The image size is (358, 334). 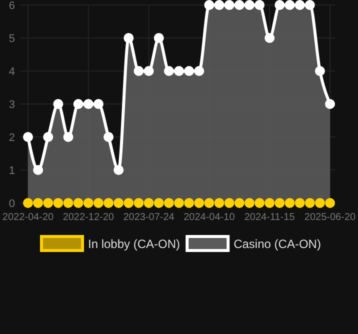 I want to click on y-tick-label: 4, so click(x=11, y=72).